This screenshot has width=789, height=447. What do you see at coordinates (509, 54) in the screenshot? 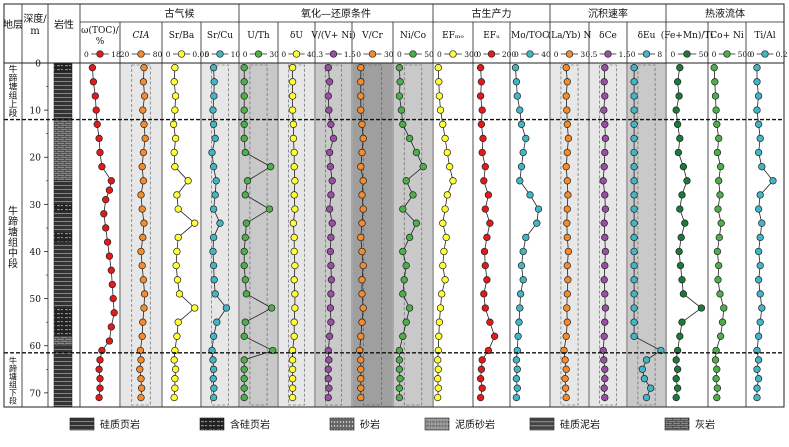
I see `panel-tick-max: 200` at bounding box center [509, 54].